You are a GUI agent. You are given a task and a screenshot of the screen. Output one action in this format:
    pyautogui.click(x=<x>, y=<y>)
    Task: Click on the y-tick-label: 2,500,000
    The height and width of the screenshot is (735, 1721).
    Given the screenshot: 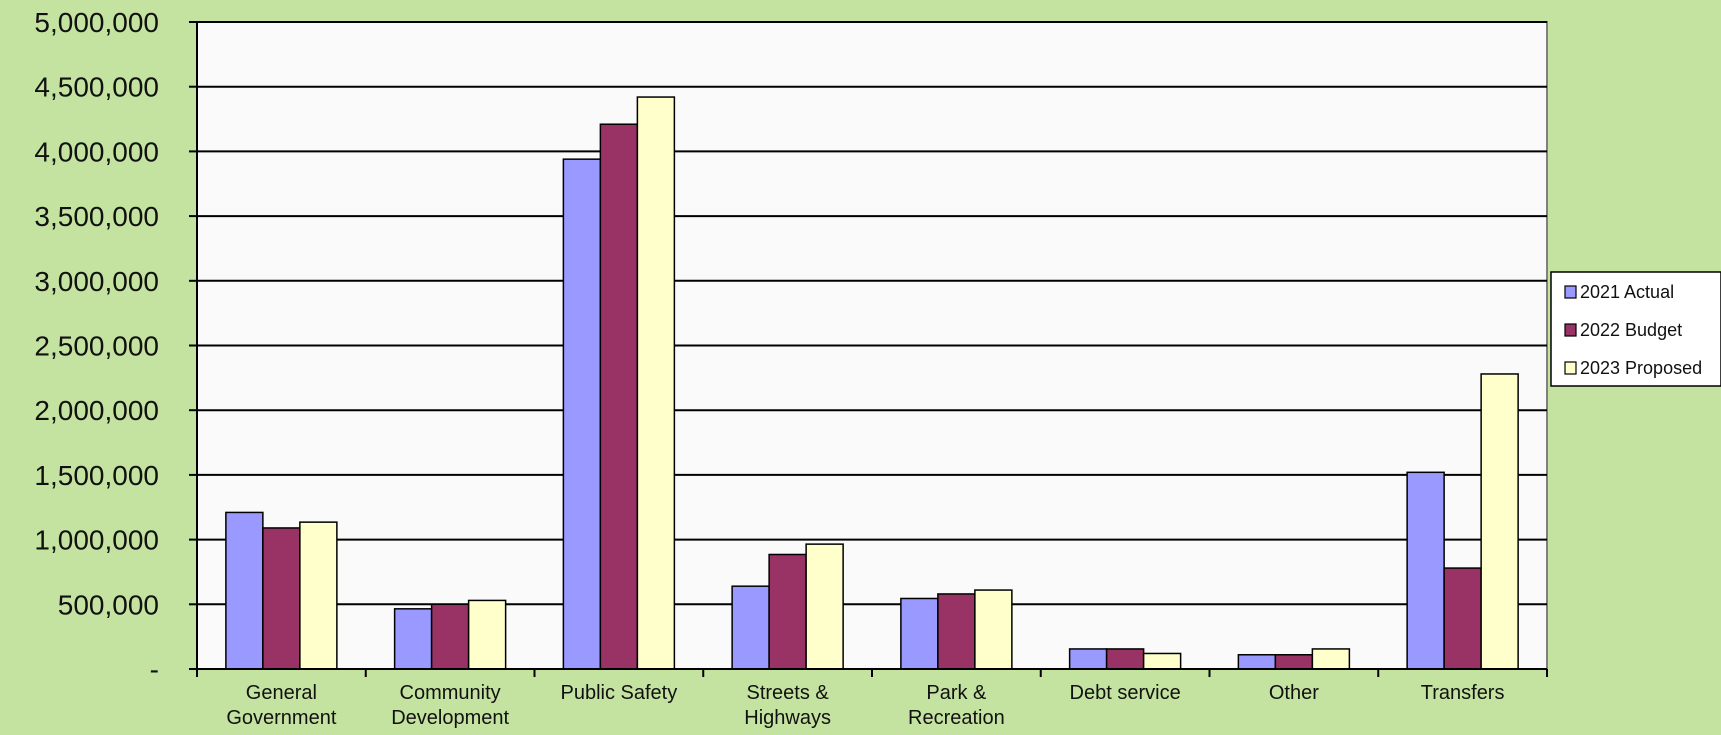 What is the action you would take?
    pyautogui.click(x=96, y=346)
    